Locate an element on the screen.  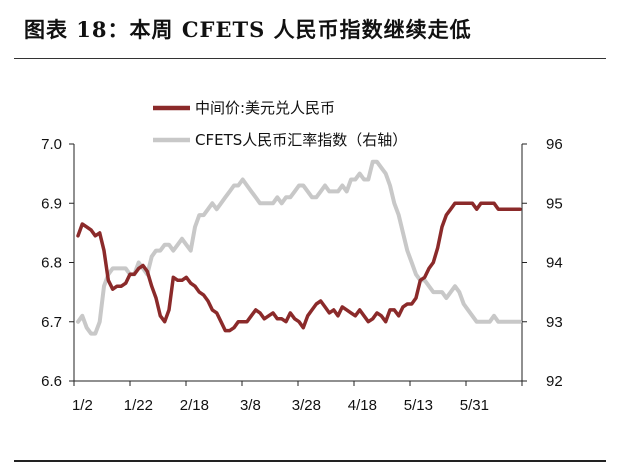
x-tick-label: 2/18 is located at coordinates (194, 405).